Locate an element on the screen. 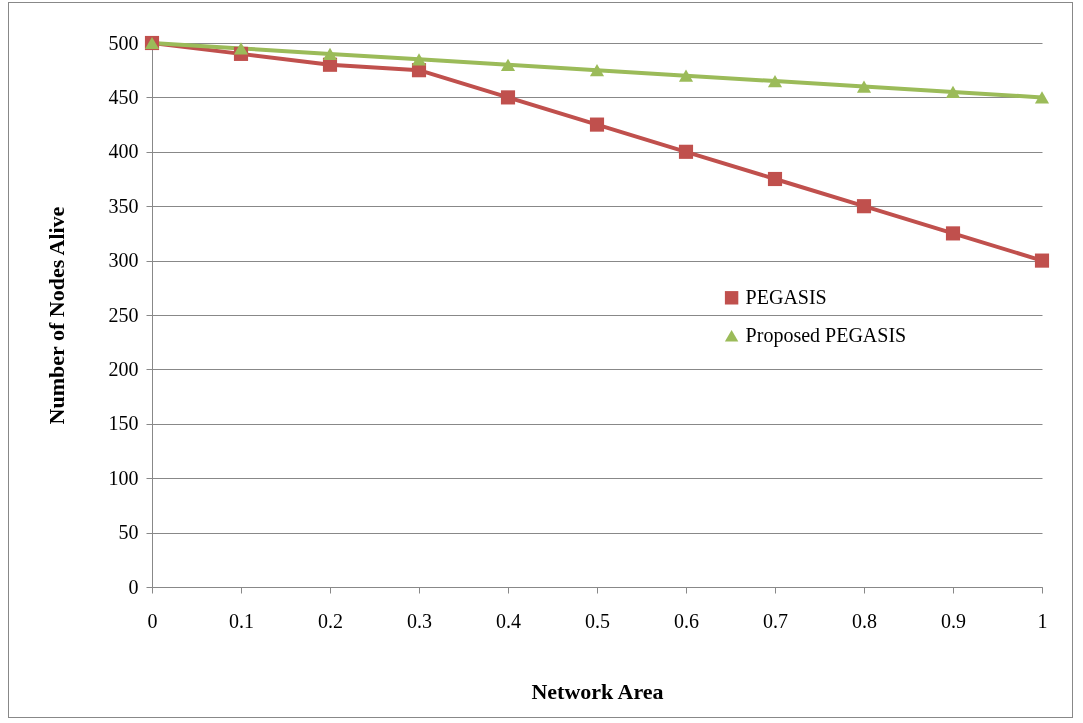 The width and height of the screenshot is (1083, 723). y-tick-label: 250 is located at coordinates (123, 314).